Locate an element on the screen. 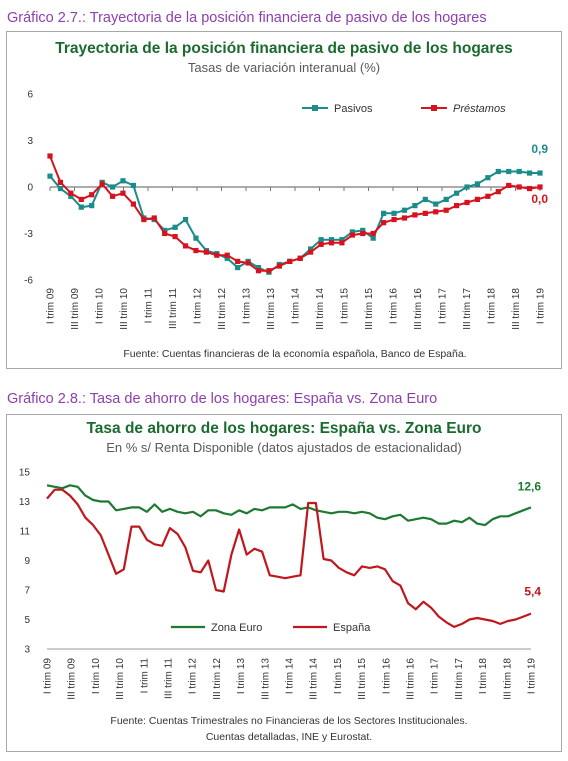  c1-xtick-label: III trim 18 is located at coordinates (516, 309).